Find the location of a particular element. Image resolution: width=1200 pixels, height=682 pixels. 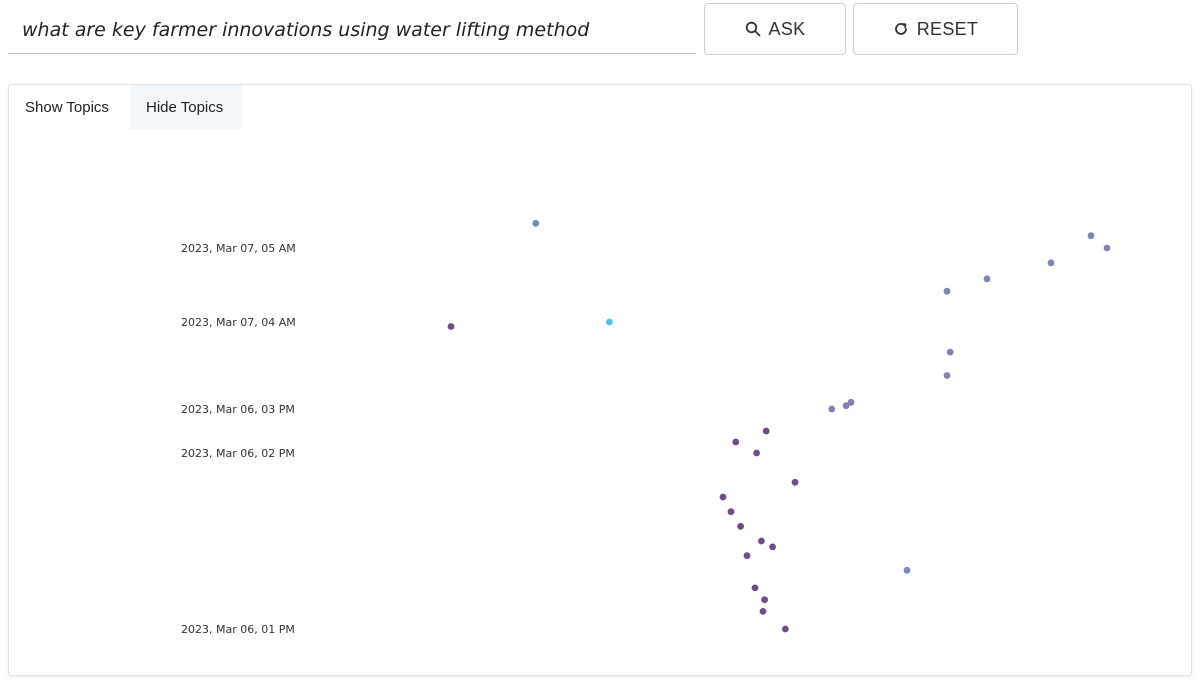

y-tick-label: 2023, Mar 06, 02 PM is located at coordinates (238, 453).